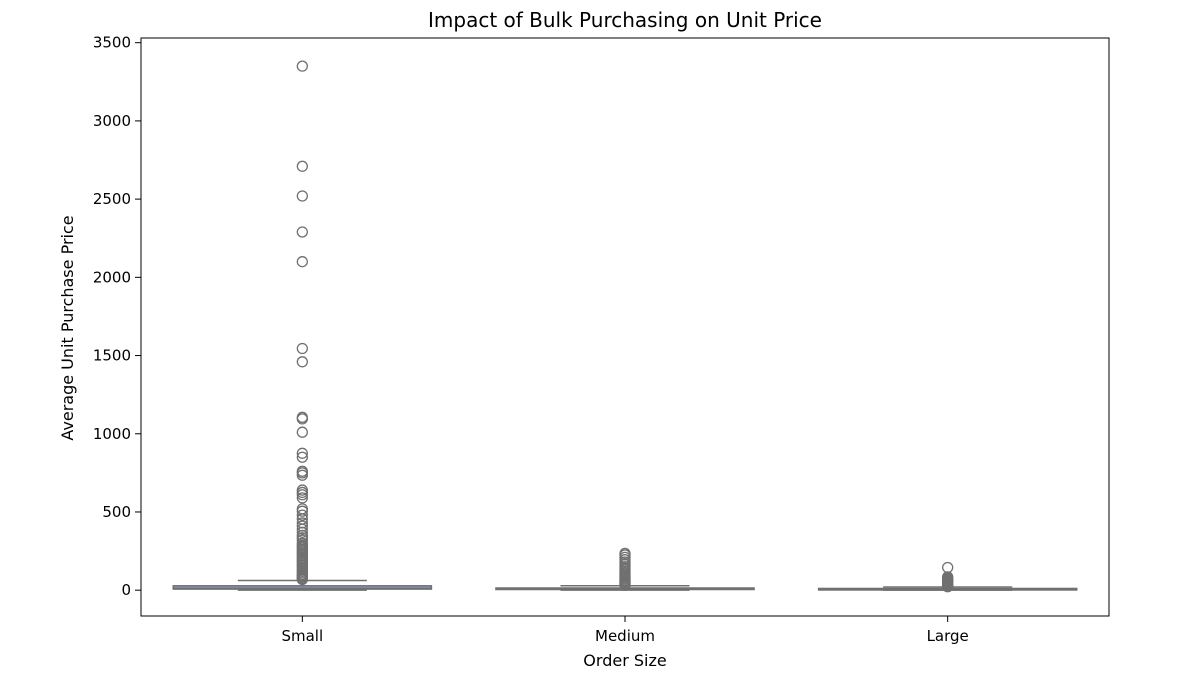 The height and width of the screenshot is (677, 1181). What do you see at coordinates (112, 43) in the screenshot?
I see `y-tick-label: 3500` at bounding box center [112, 43].